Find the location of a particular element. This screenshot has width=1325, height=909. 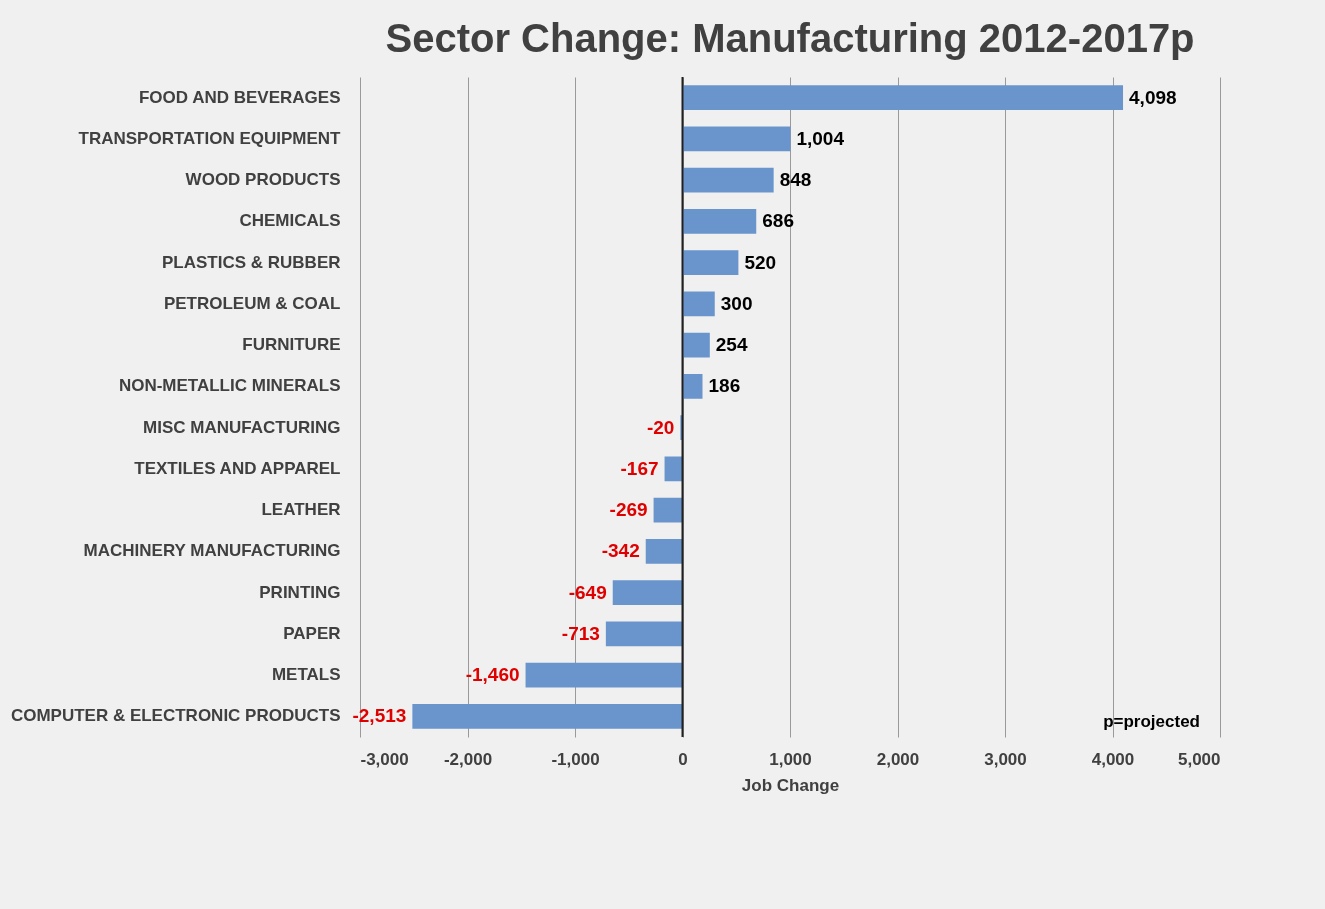

y-tick-label: METALS is located at coordinates (306, 675).